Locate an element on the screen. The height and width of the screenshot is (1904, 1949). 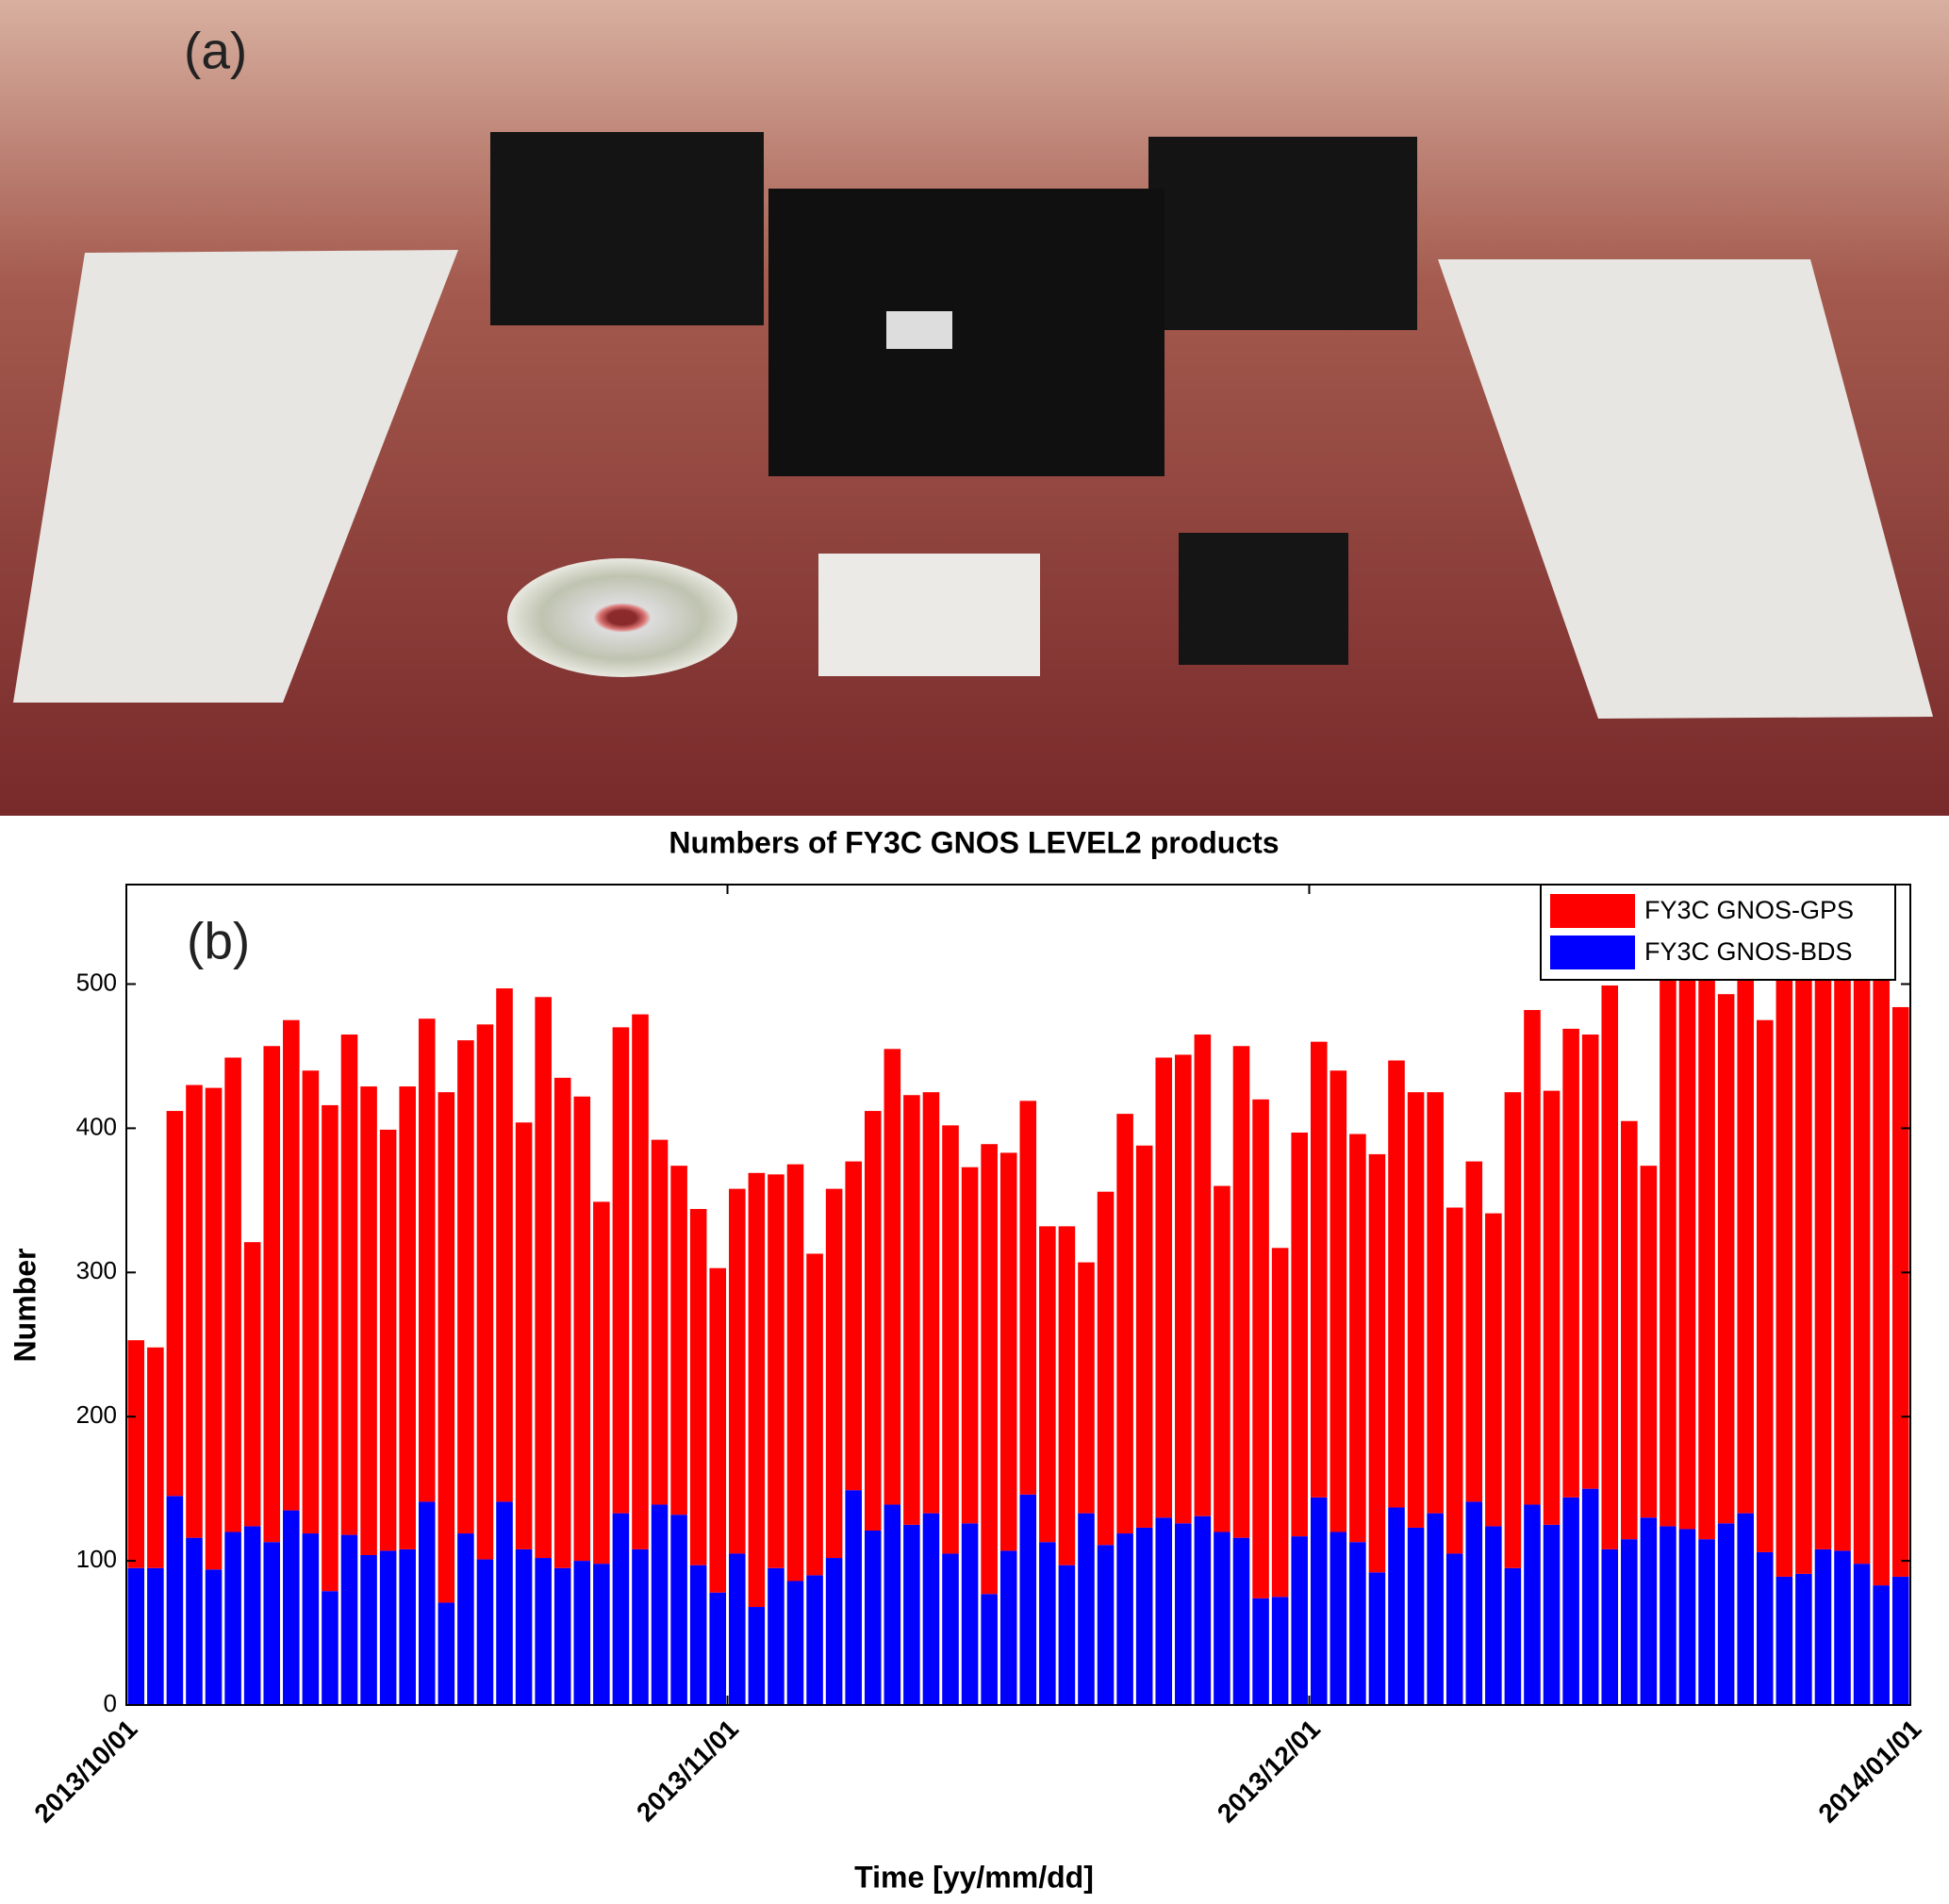
y-tick-label: 300 is located at coordinates (97, 1270).